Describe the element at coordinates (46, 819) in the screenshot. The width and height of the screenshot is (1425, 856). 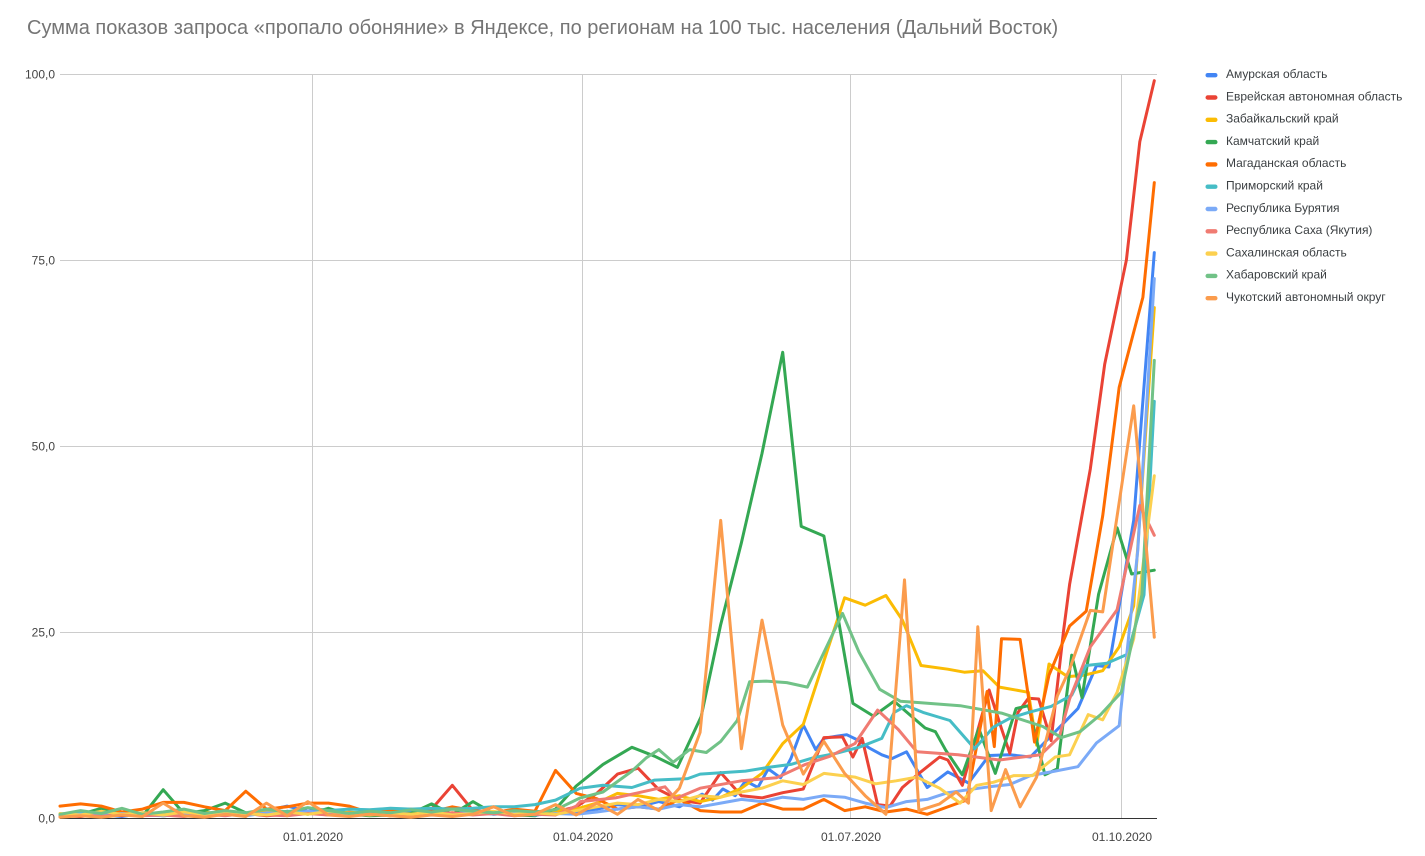
I see `svg-text: 0,0` at that location.